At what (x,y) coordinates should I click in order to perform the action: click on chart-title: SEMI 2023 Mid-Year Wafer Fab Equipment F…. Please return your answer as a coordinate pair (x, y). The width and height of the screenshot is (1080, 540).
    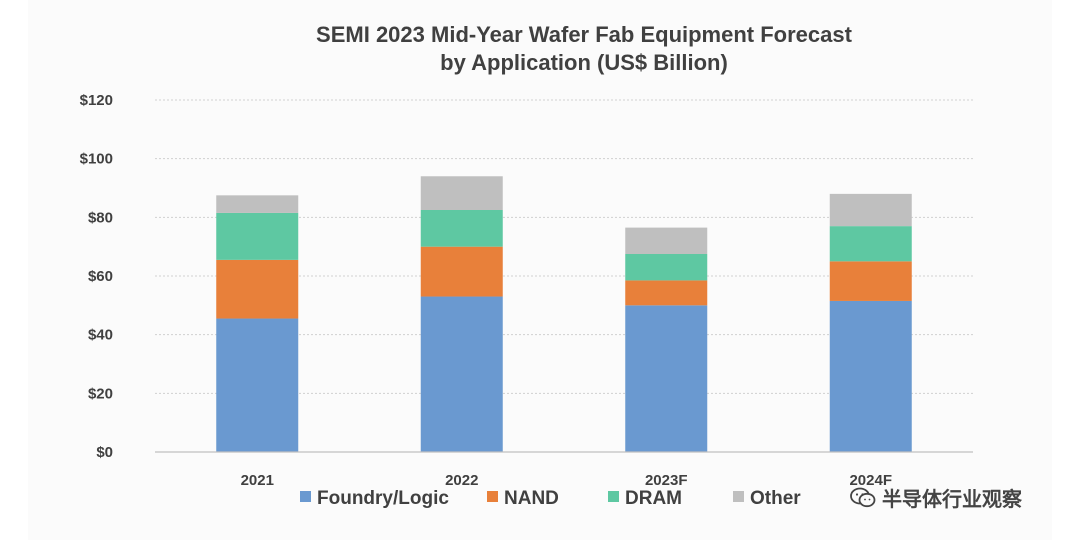
    Looking at the image, I should click on (584, 48).